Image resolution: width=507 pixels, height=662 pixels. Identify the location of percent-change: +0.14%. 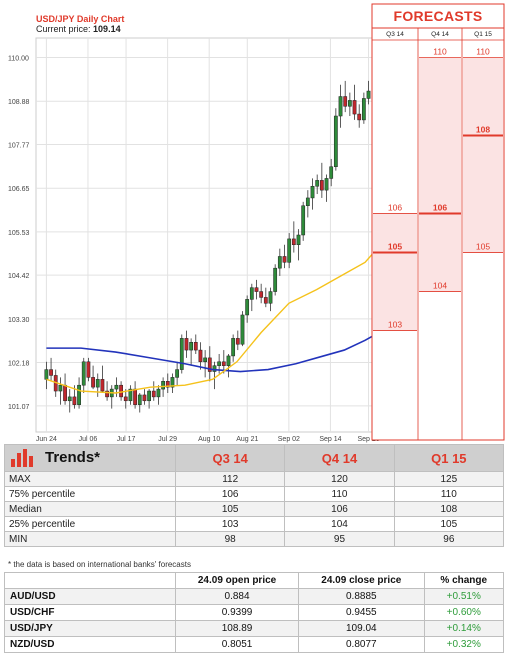
(464, 628).